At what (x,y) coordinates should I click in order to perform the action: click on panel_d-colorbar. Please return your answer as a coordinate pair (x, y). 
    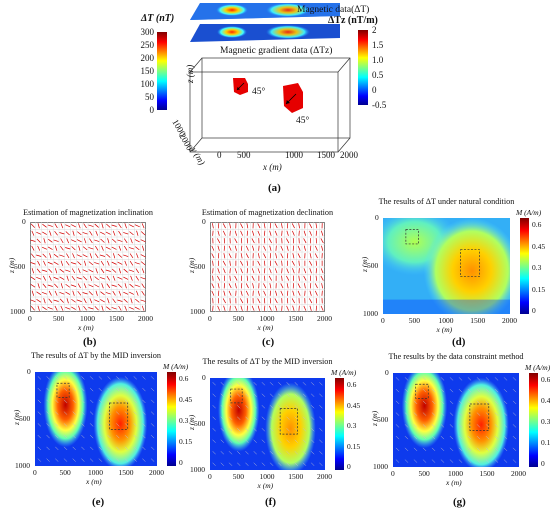
    Looking at the image, I should click on (524, 266).